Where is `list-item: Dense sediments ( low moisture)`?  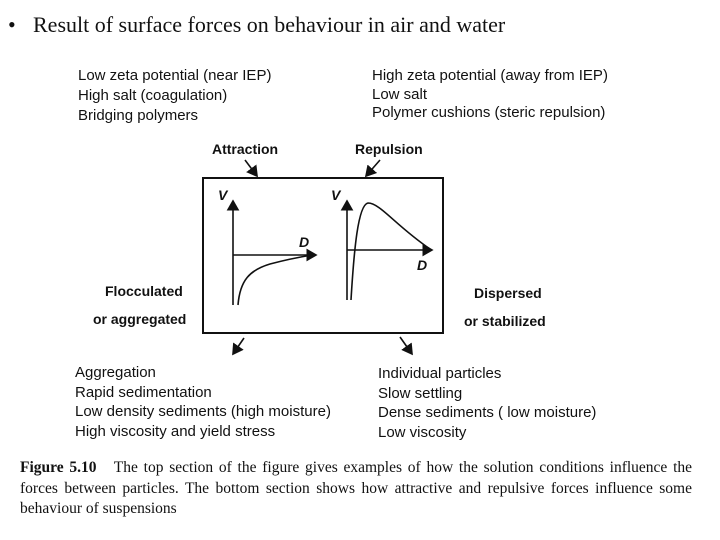 list-item: Dense sediments ( low moisture) is located at coordinates (487, 413).